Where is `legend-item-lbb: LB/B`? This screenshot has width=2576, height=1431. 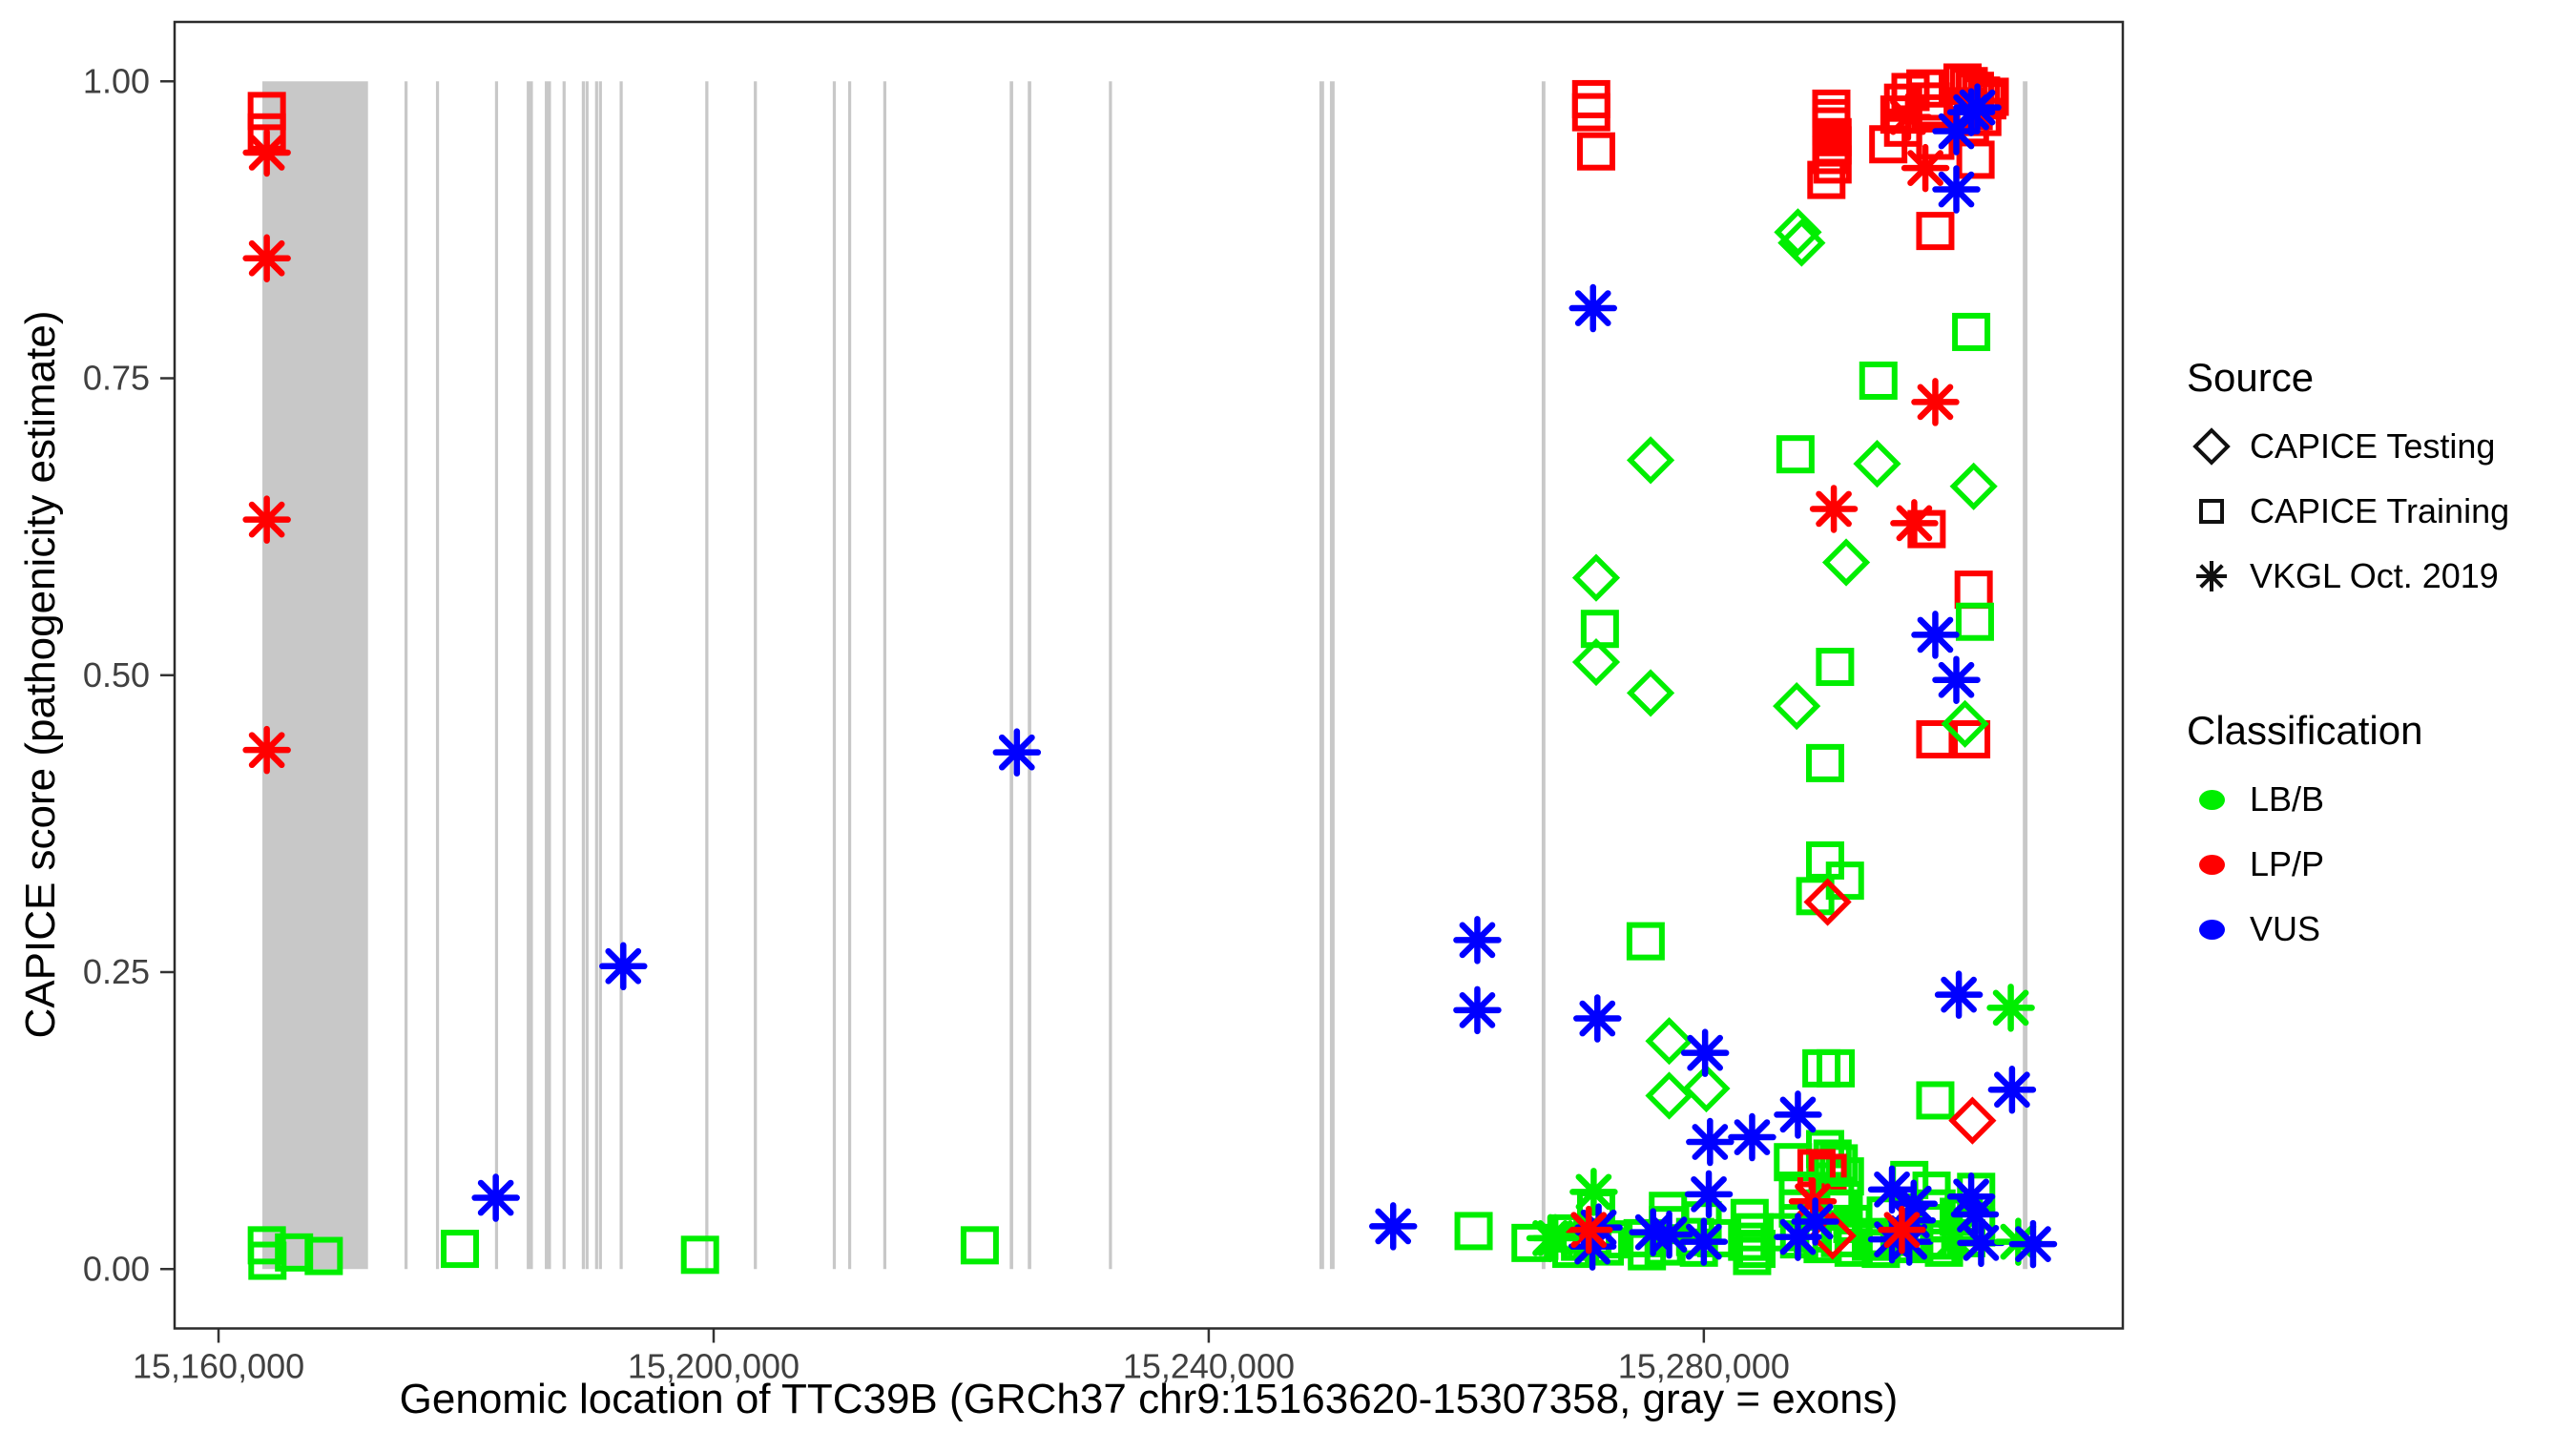
legend-item-lbb: LB/B is located at coordinates (2377, 799).